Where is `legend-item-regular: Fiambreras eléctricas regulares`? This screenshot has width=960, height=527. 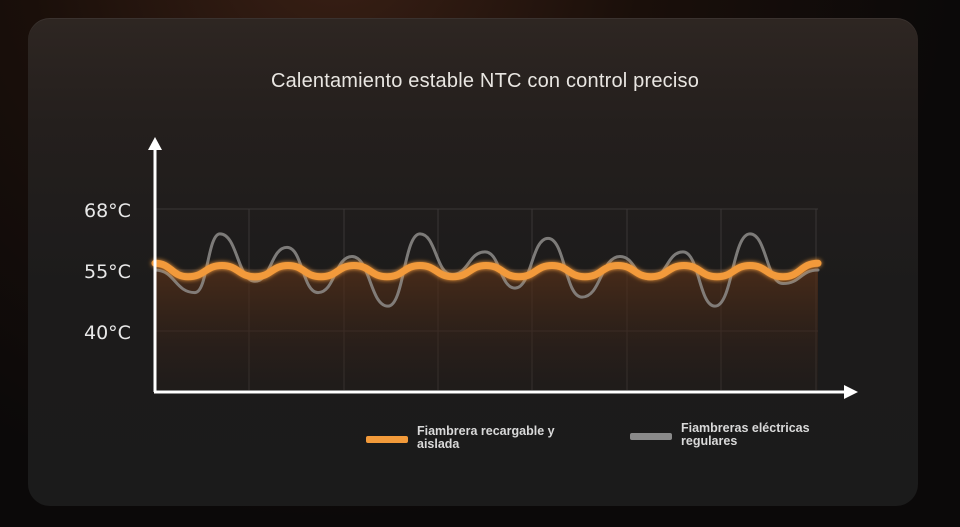
legend-item-regular: Fiambreras eléctricas regulares is located at coordinates (720, 435).